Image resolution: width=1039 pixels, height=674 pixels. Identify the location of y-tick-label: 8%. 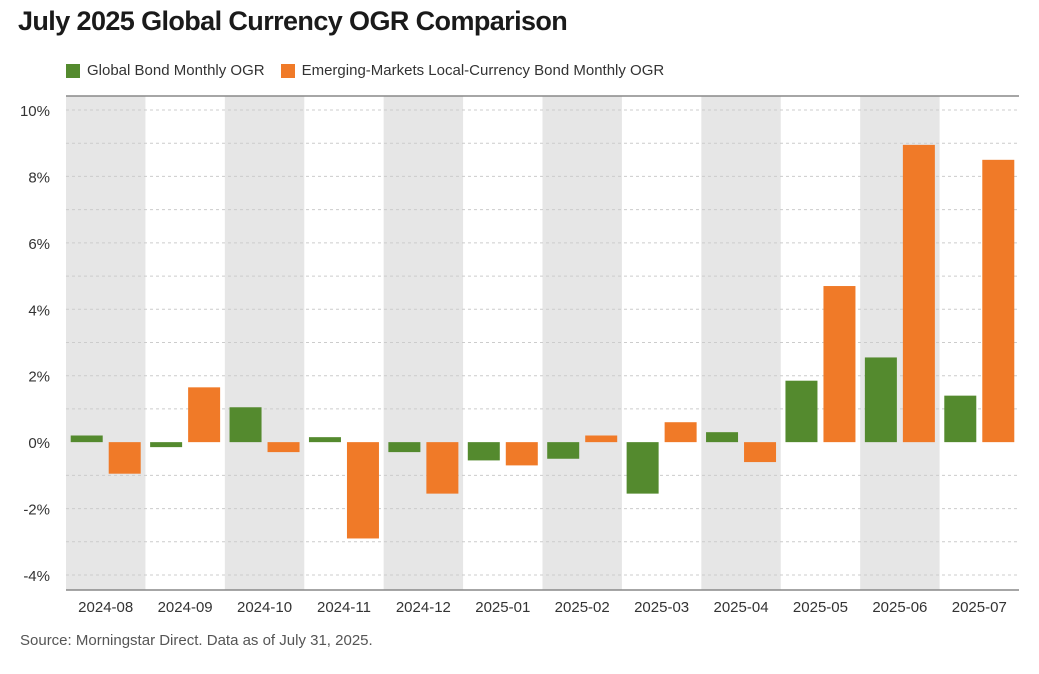
(39, 177).